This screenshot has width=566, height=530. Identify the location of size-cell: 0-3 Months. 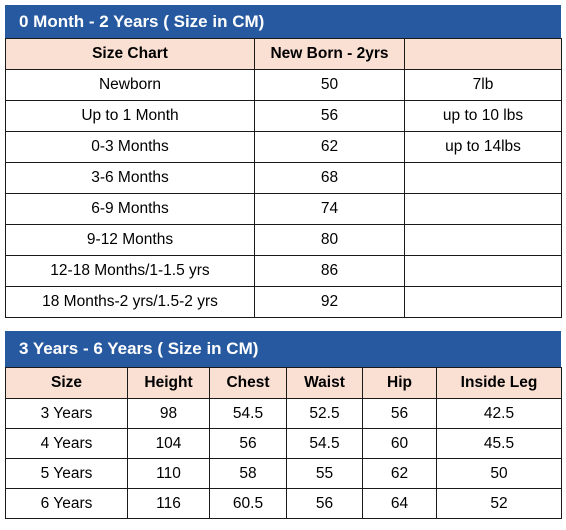
(130, 147).